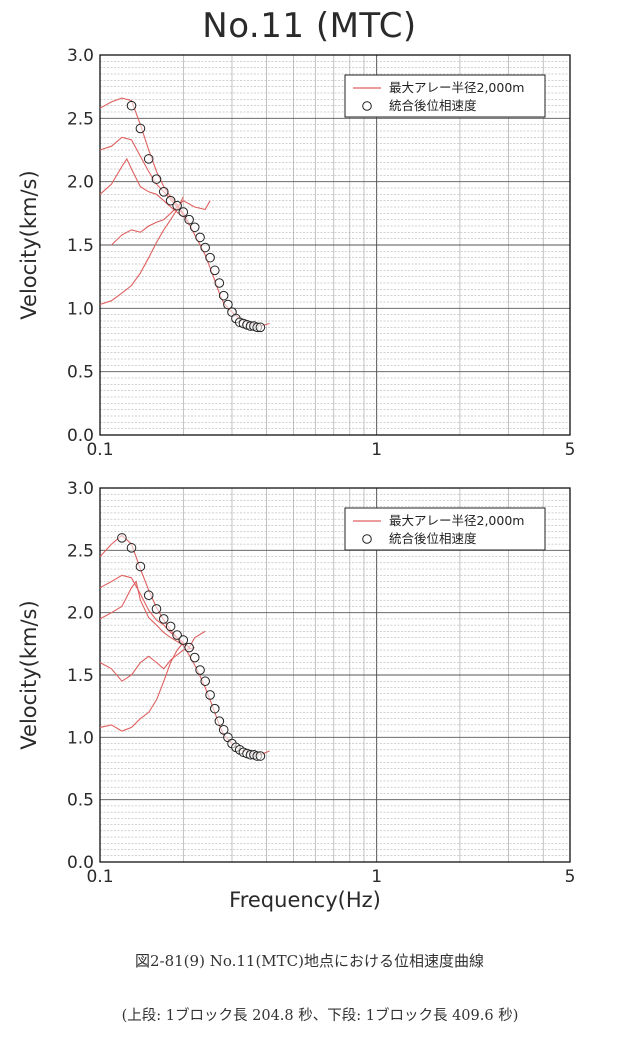 The image size is (619, 1049). What do you see at coordinates (309, 26) in the screenshot?
I see `page-title: No.11 (MTC)` at bounding box center [309, 26].